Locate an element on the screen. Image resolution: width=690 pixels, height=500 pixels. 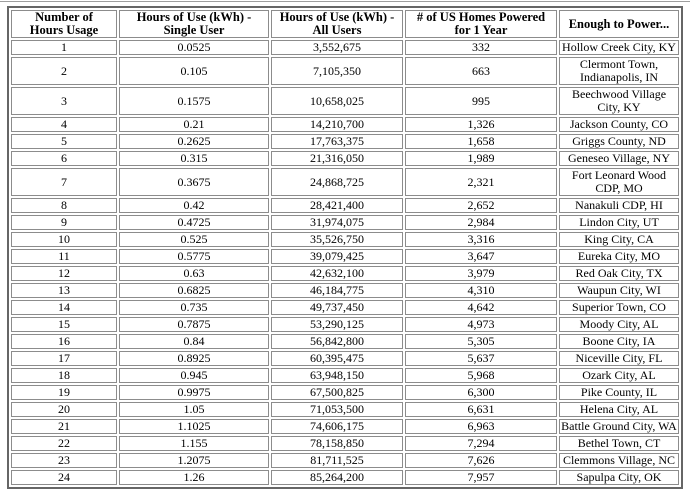
table-cell: 0.735 is located at coordinates (194, 307).